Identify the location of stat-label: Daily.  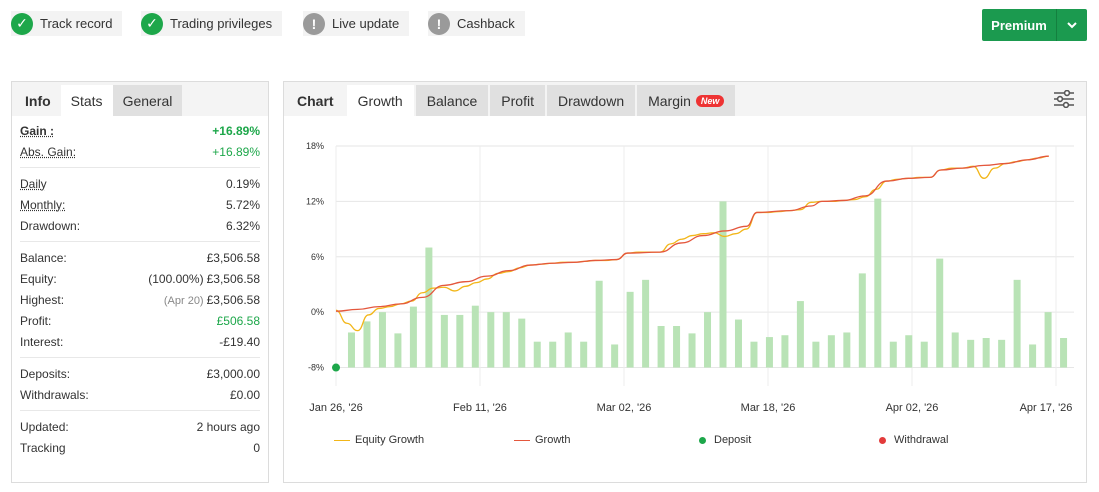
(33, 183).